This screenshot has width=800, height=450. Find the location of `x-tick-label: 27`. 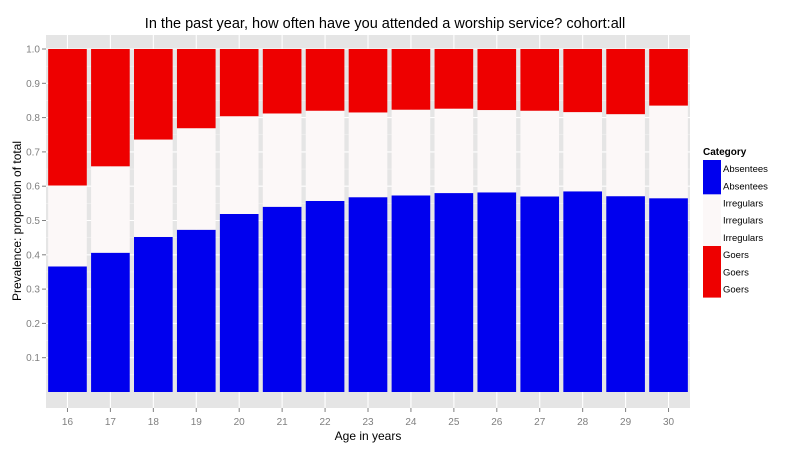

x-tick-label: 27 is located at coordinates (540, 422).